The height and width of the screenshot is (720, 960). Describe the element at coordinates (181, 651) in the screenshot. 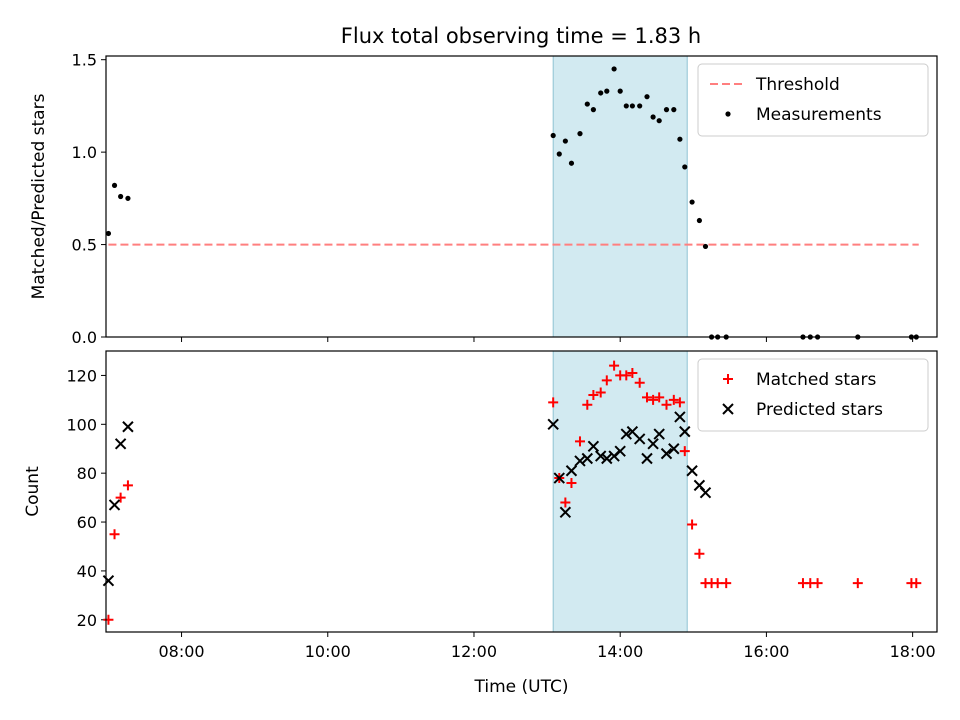

I see `x-tick-label: 08:00` at that location.